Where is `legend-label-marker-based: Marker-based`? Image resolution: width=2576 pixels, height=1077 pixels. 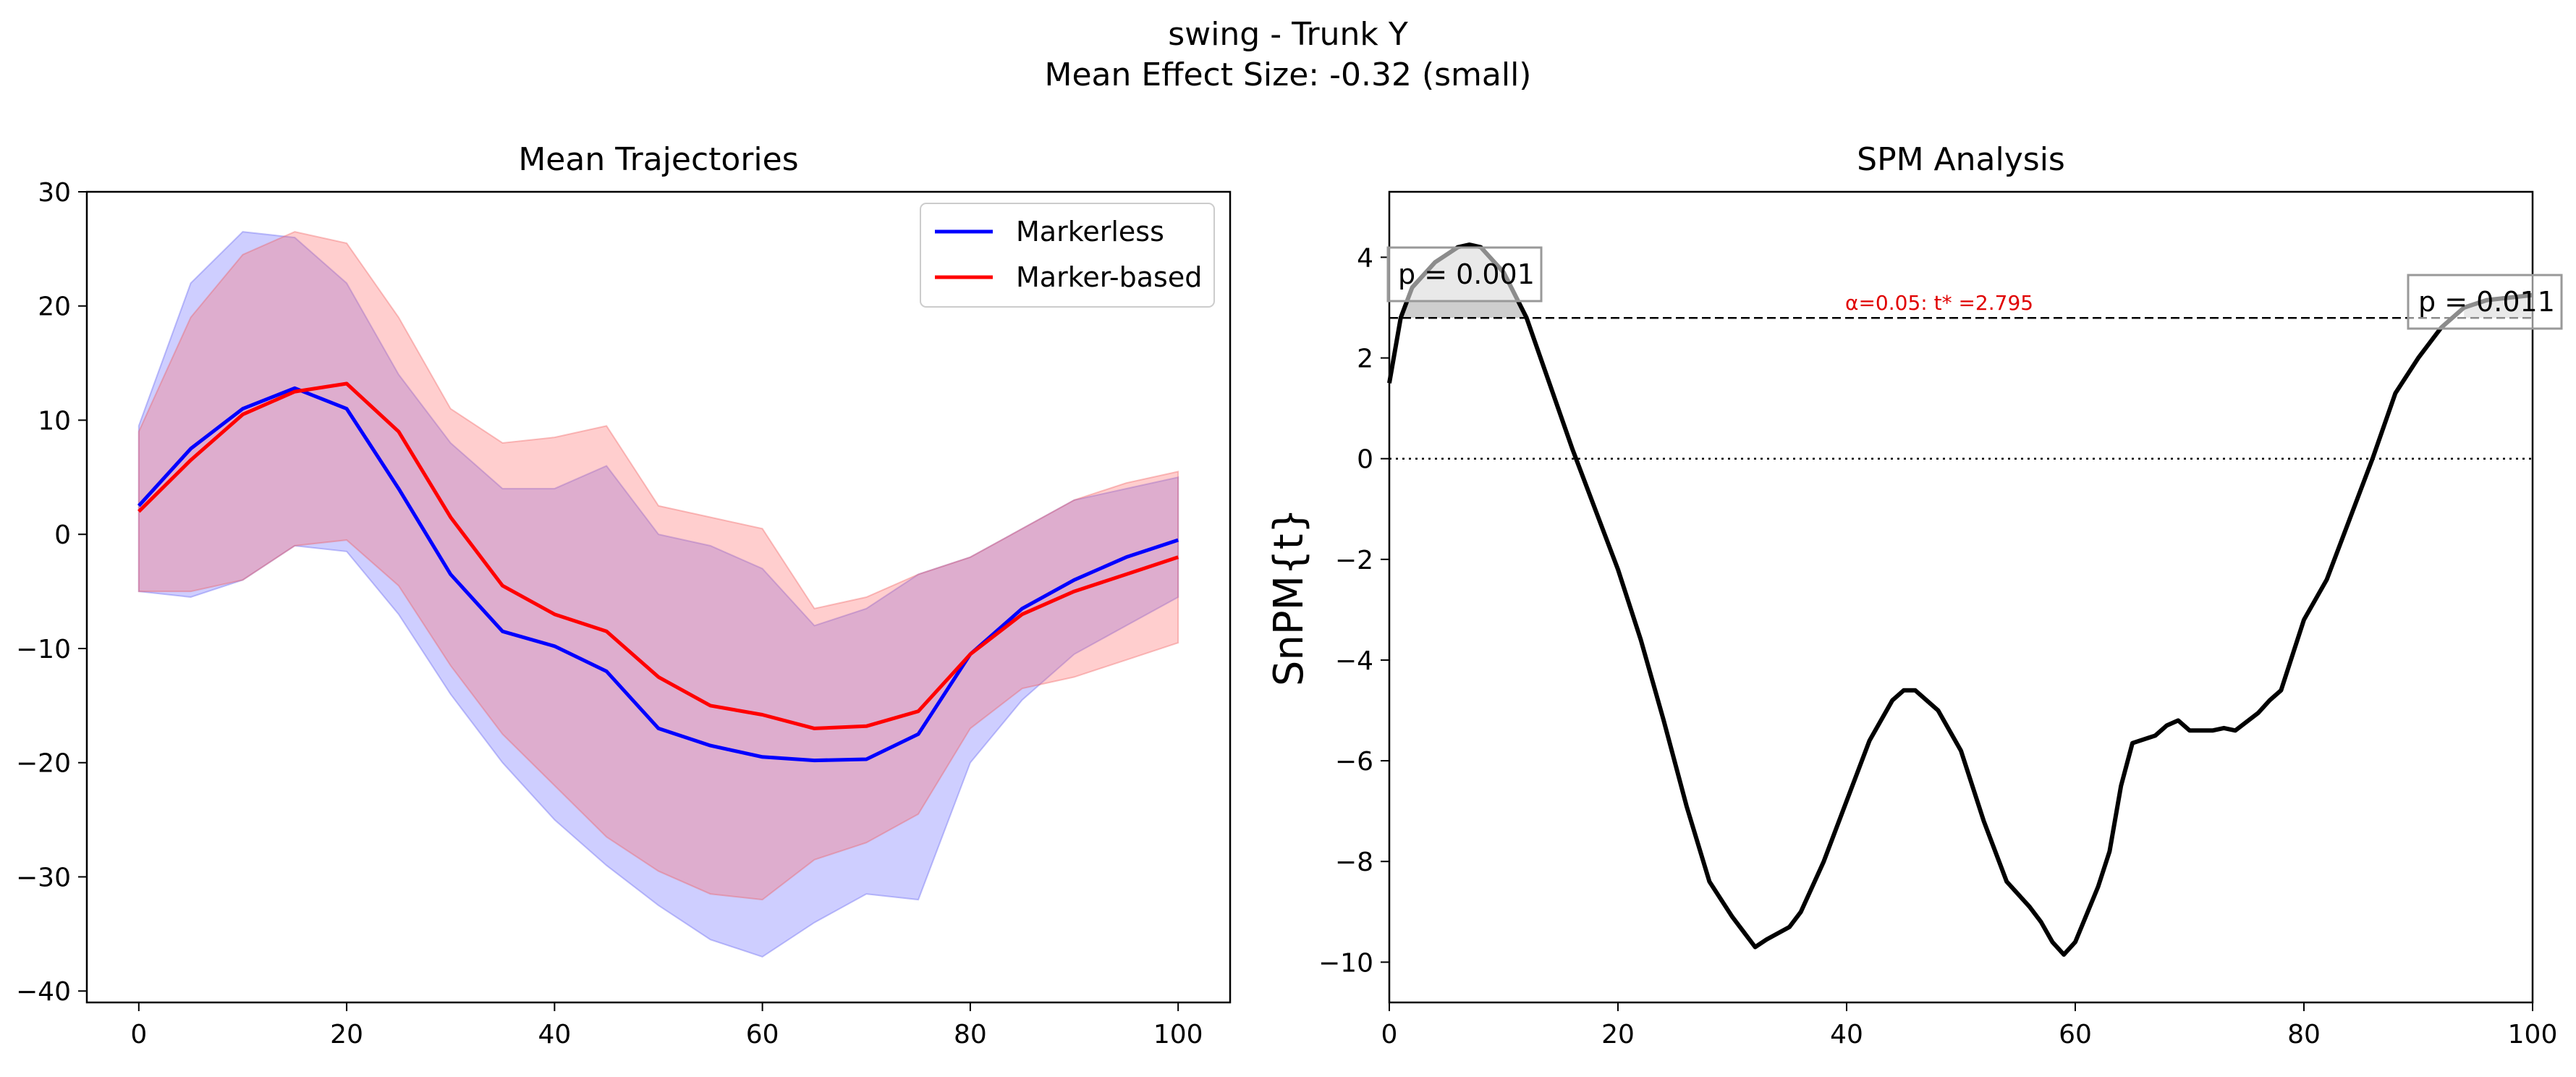 legend-label-marker-based: Marker-based is located at coordinates (1109, 277).